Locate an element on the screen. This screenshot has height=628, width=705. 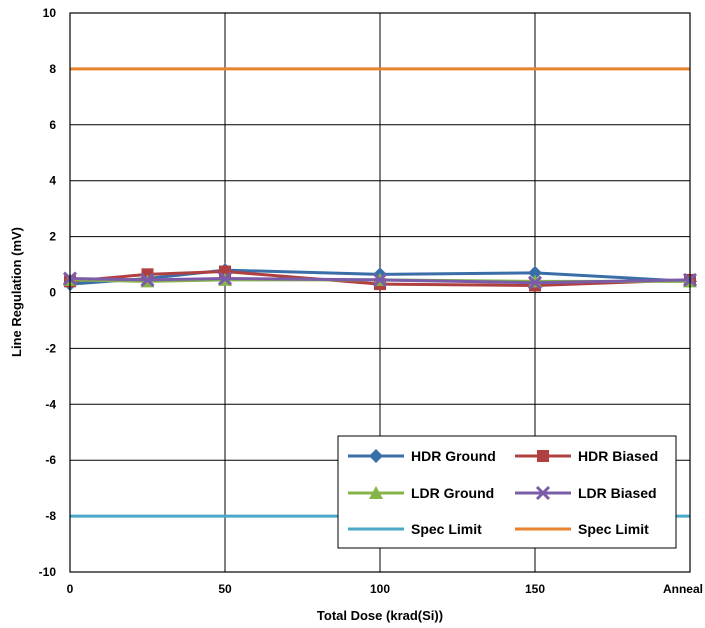
y-tick-label: 4 is located at coordinates (52, 181).